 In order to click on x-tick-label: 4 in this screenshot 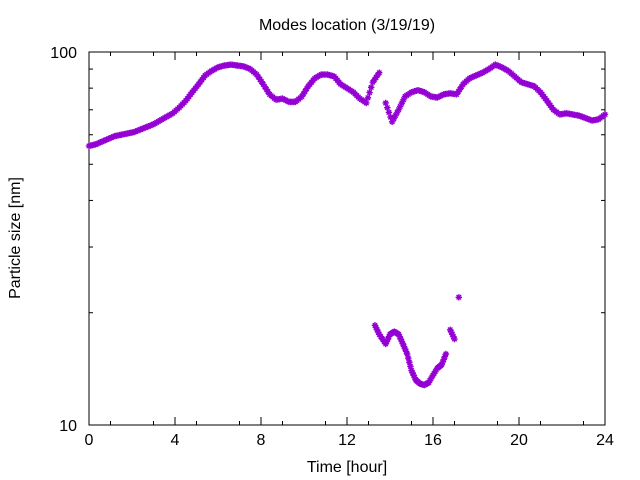, I will do `click(175, 440)`.